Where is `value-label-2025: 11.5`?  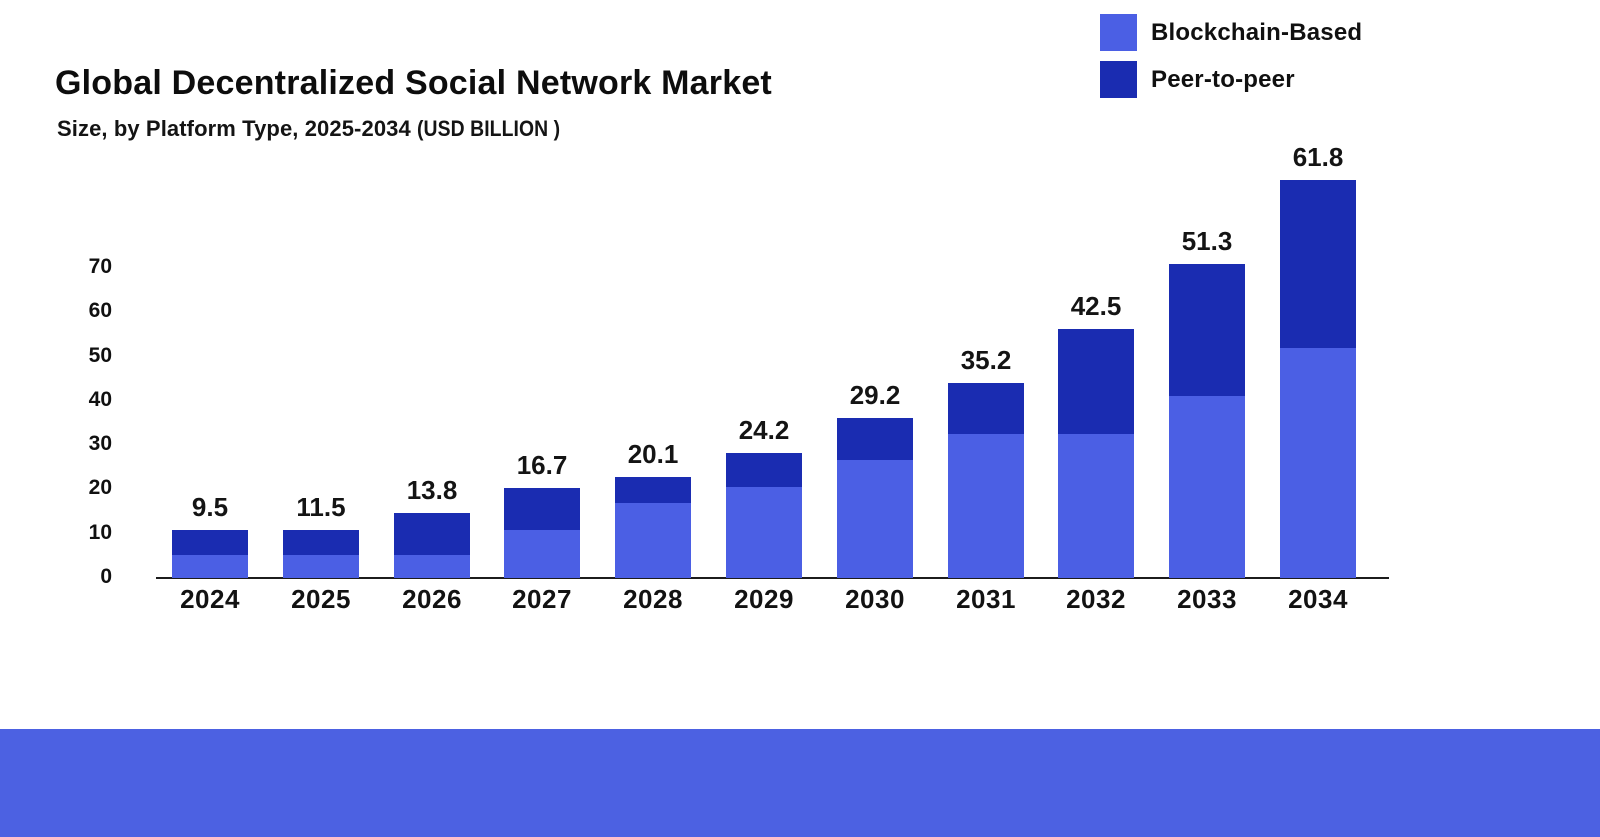
value-label-2025: 11.5 is located at coordinates (321, 507).